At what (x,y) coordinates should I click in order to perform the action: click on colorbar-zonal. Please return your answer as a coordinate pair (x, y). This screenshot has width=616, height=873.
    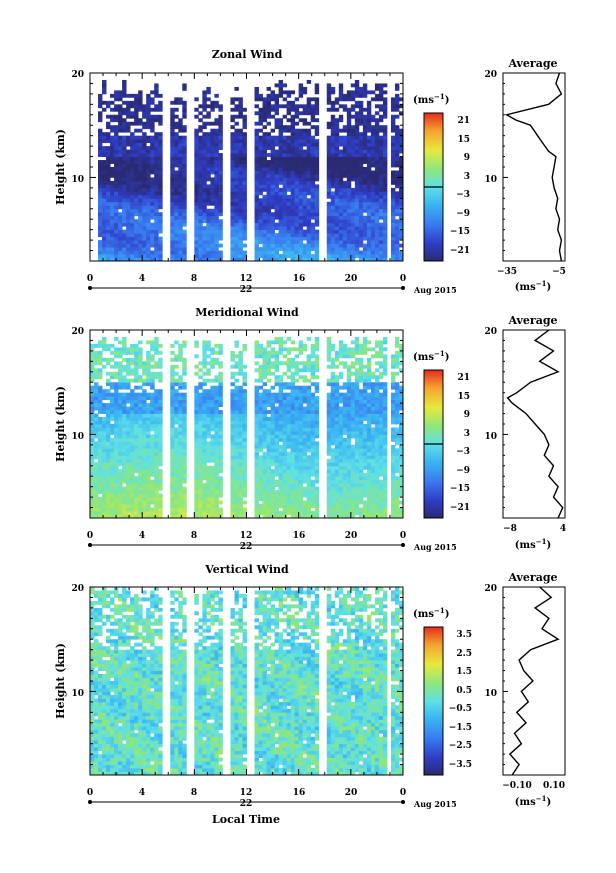
    Looking at the image, I should click on (433, 187).